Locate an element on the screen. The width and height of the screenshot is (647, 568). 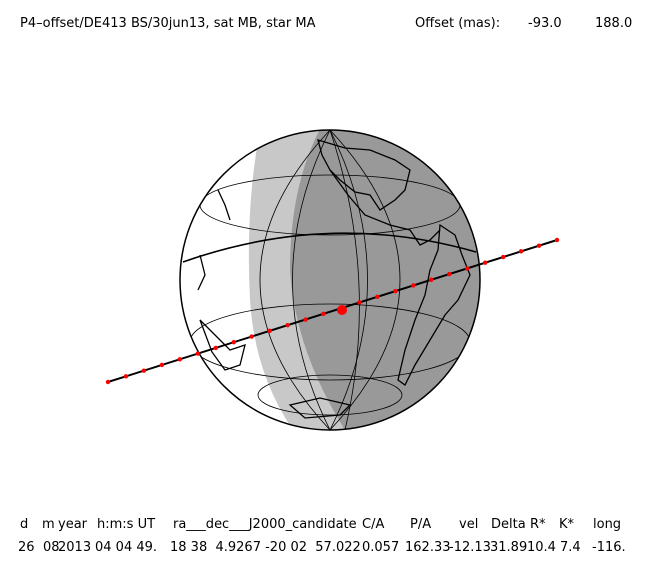
cell: 0.057 is located at coordinates (380, 547).